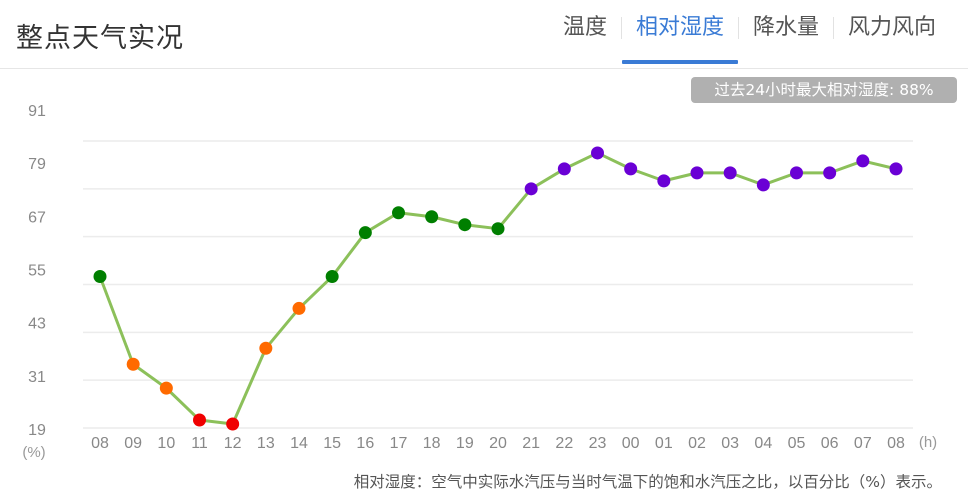 This screenshot has width=968, height=500. I want to click on y-tick-label: 91, so click(37, 111).